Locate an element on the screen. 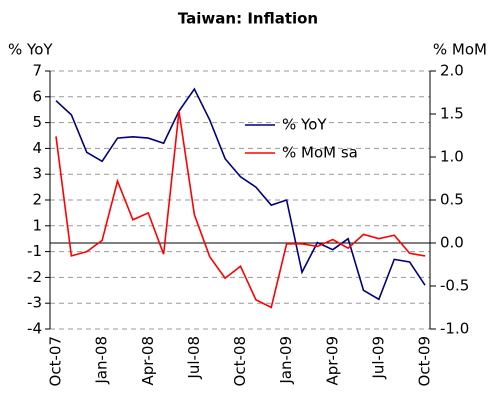 Image resolution: width=490 pixels, height=405 pixels. x-tick-label: Jul-09 is located at coordinates (378, 358).